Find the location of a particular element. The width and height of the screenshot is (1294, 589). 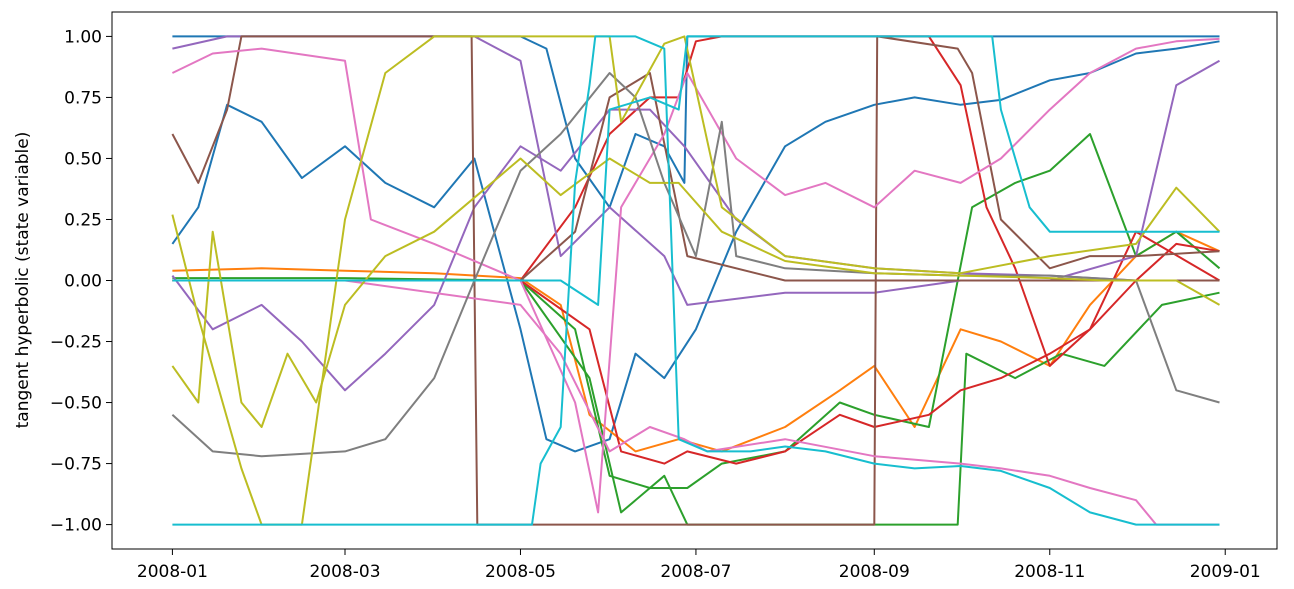

y-tick-label: −0.50 is located at coordinates (76, 404).